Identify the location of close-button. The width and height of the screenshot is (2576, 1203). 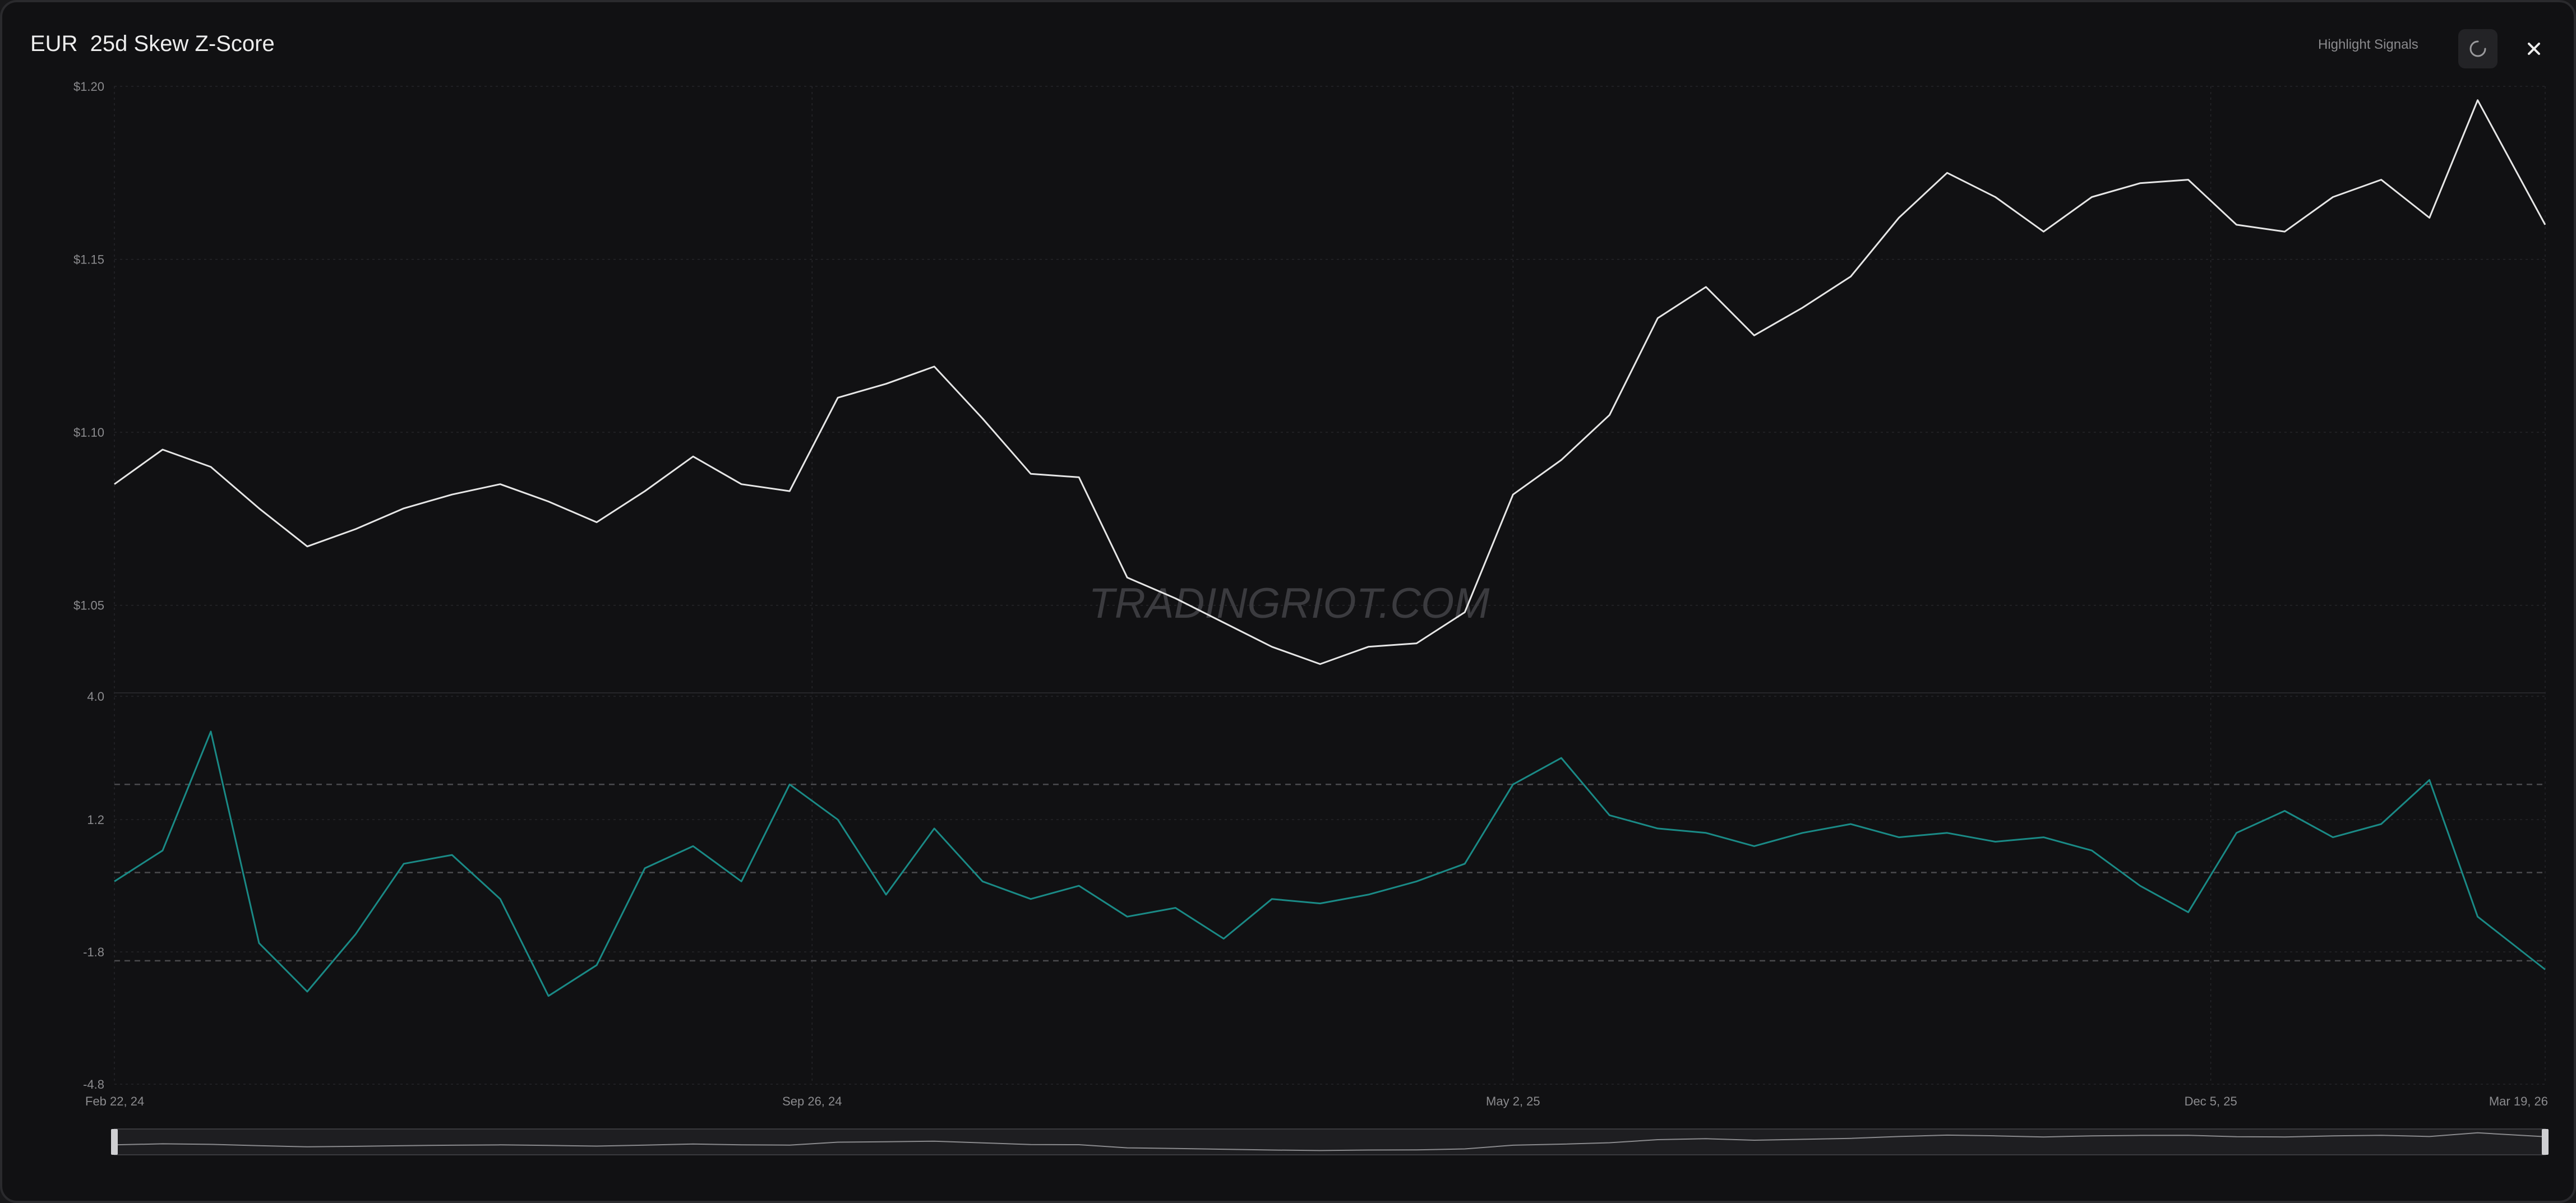
(2534, 49).